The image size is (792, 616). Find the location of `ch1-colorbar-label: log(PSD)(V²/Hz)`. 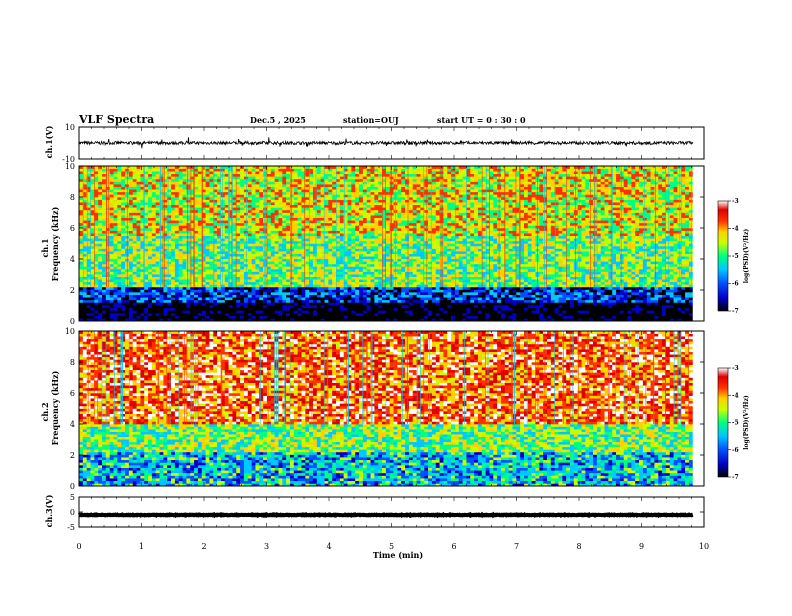

ch1-colorbar-label: log(PSD)(V²/Hz) is located at coordinates (746, 256).